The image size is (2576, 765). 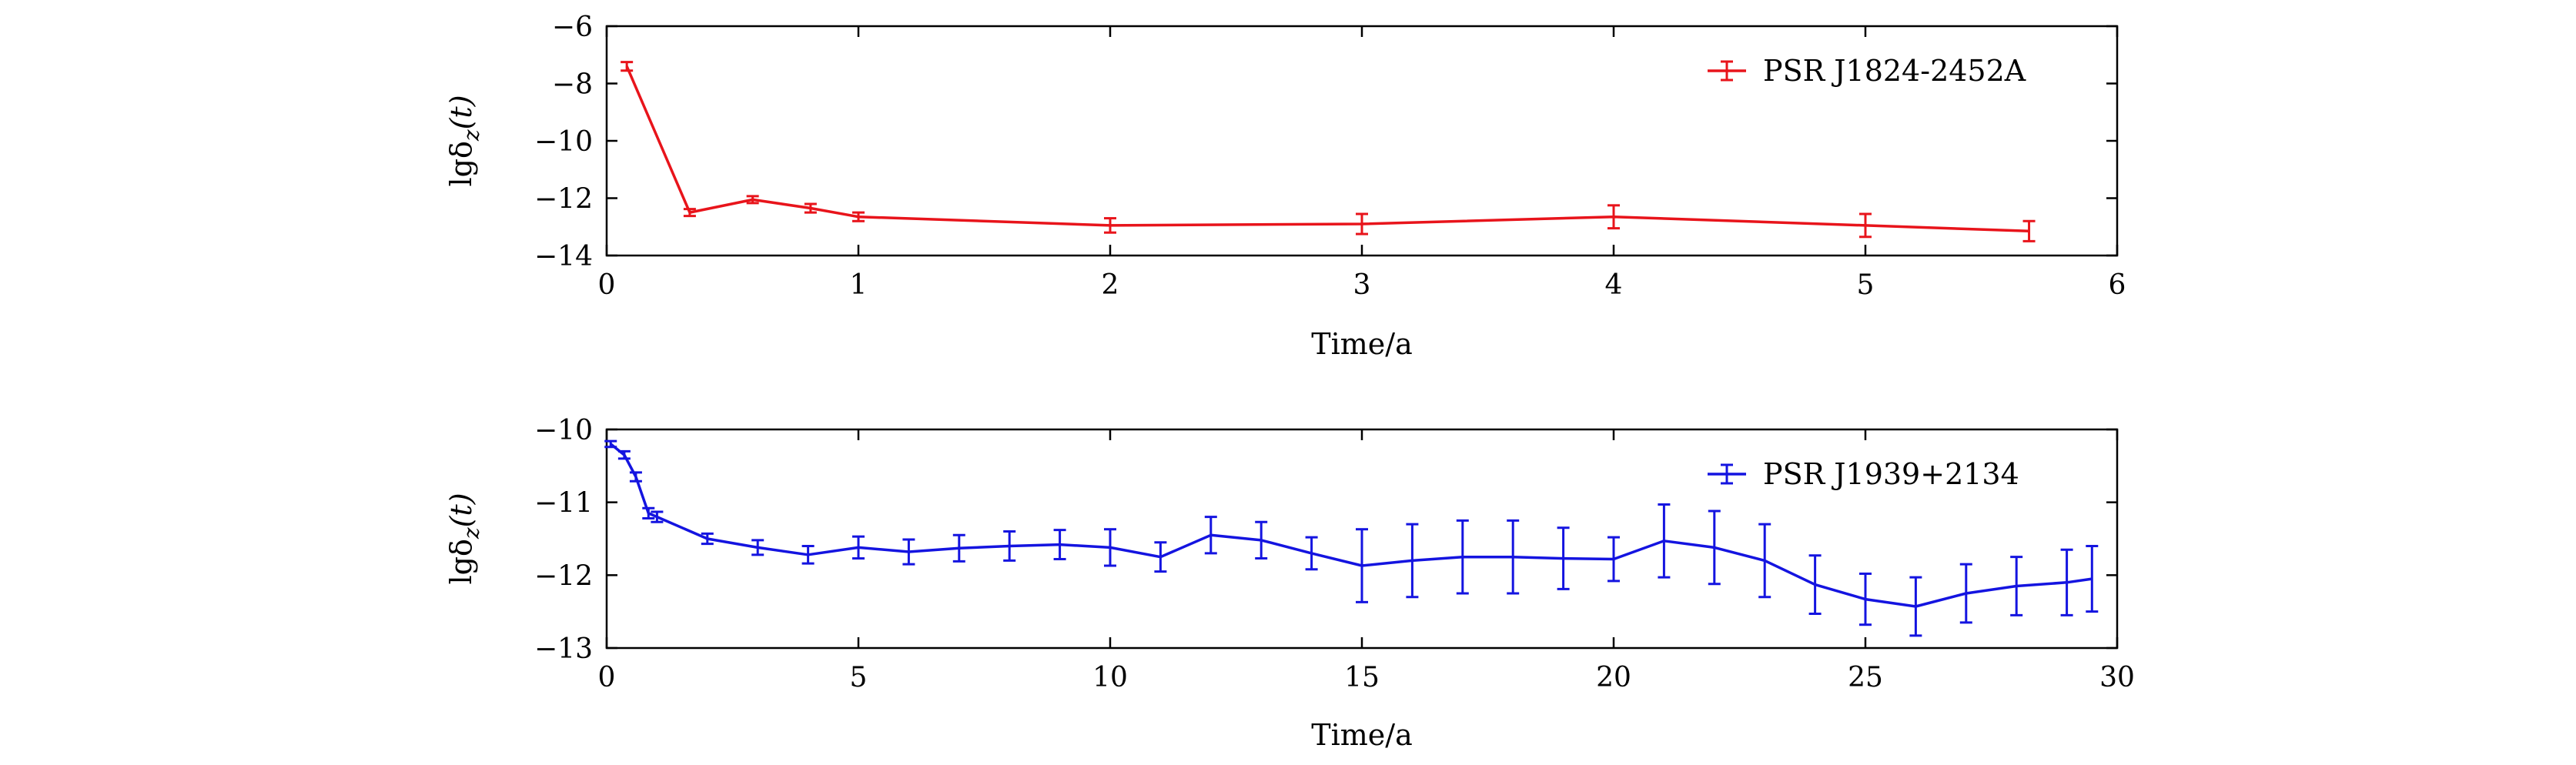 What do you see at coordinates (1895, 71) in the screenshot?
I see `legend-label: PSR J1824-2452A` at bounding box center [1895, 71].